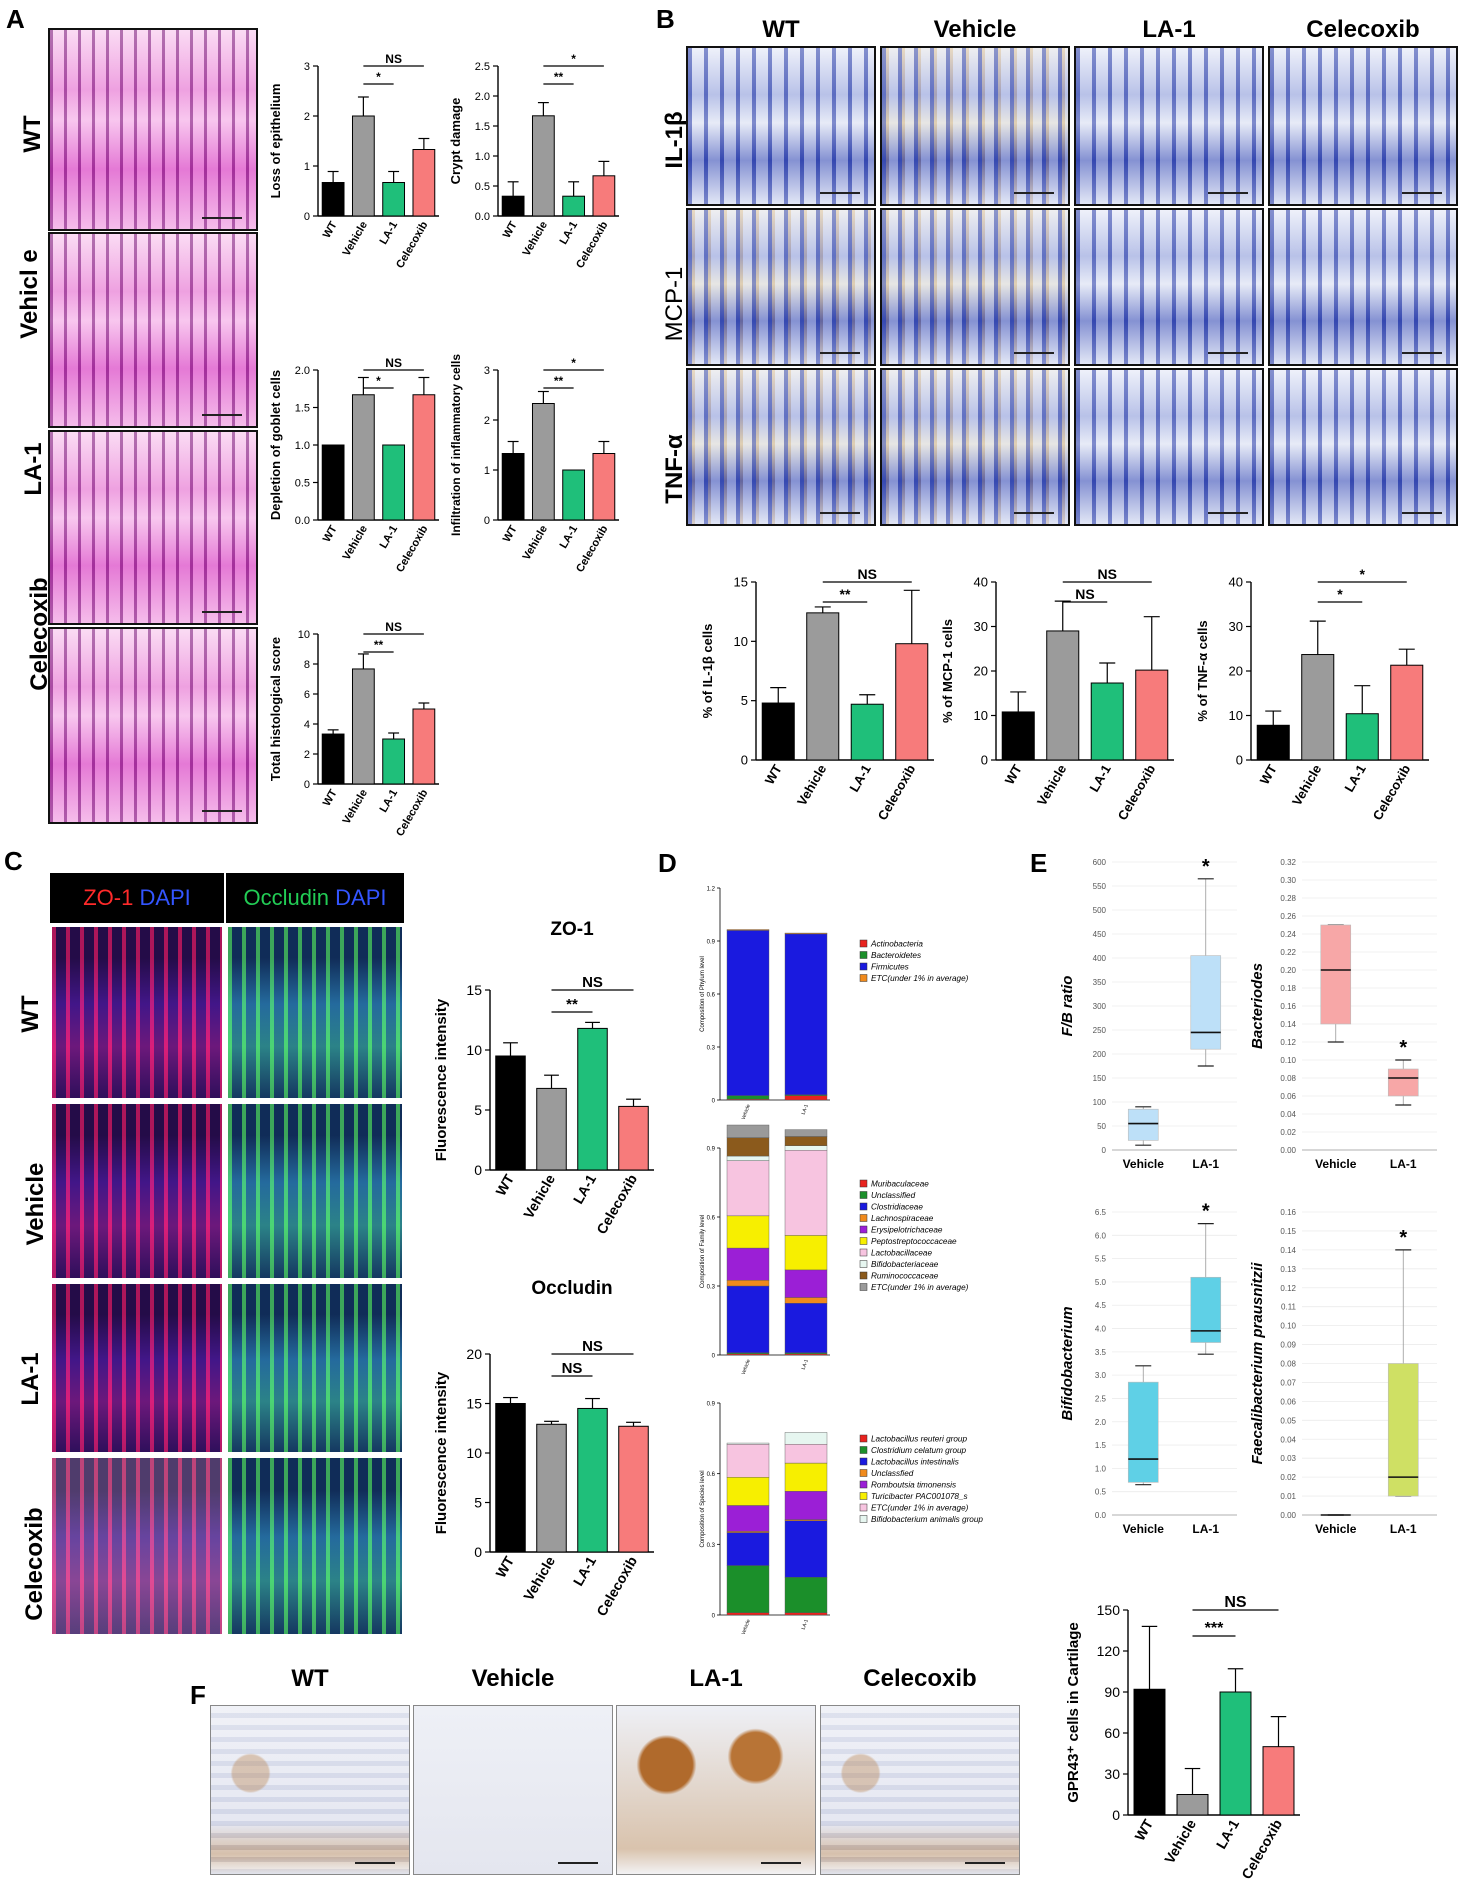 This screenshot has width=1465, height=1890. I want to click on row-label-c-1: Vehicle, so click(35, 1204).